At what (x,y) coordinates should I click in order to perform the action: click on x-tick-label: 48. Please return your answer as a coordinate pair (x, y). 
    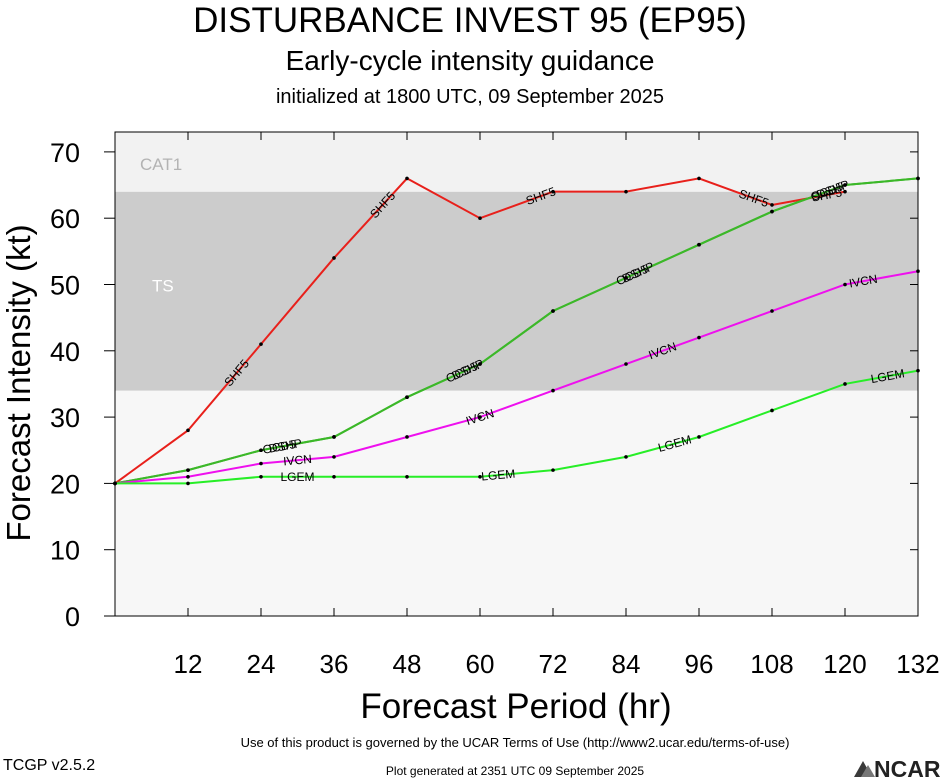
    Looking at the image, I should click on (407, 664).